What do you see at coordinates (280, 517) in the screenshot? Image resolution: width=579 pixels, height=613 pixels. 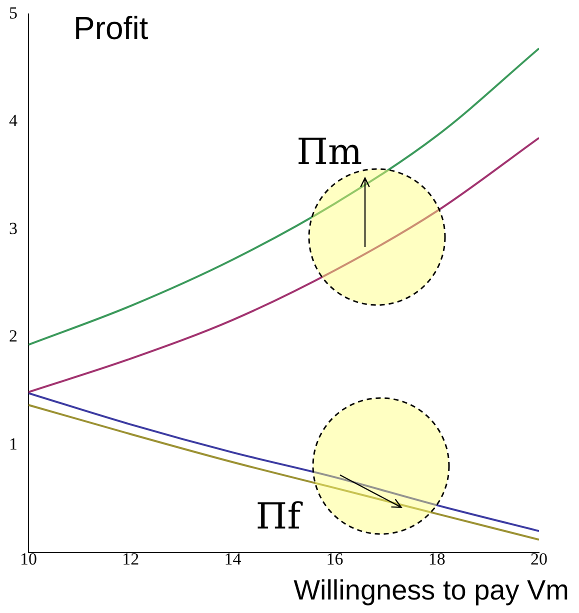 I see `annotation: Πf` at bounding box center [280, 517].